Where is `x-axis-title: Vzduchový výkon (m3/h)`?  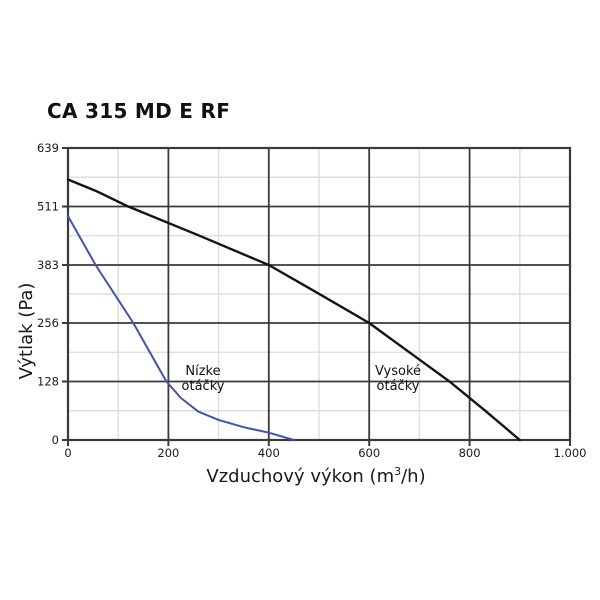 x-axis-title: Vzduchový výkon (m3/h) is located at coordinates (308, 476).